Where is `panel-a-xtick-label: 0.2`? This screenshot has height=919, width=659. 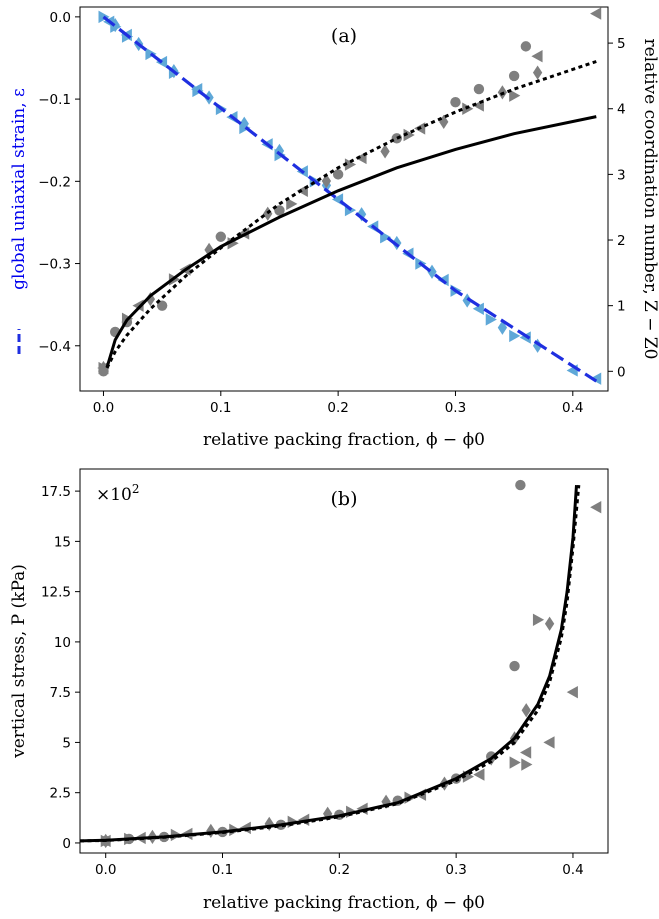 panel-a-xtick-label: 0.2 is located at coordinates (337, 408).